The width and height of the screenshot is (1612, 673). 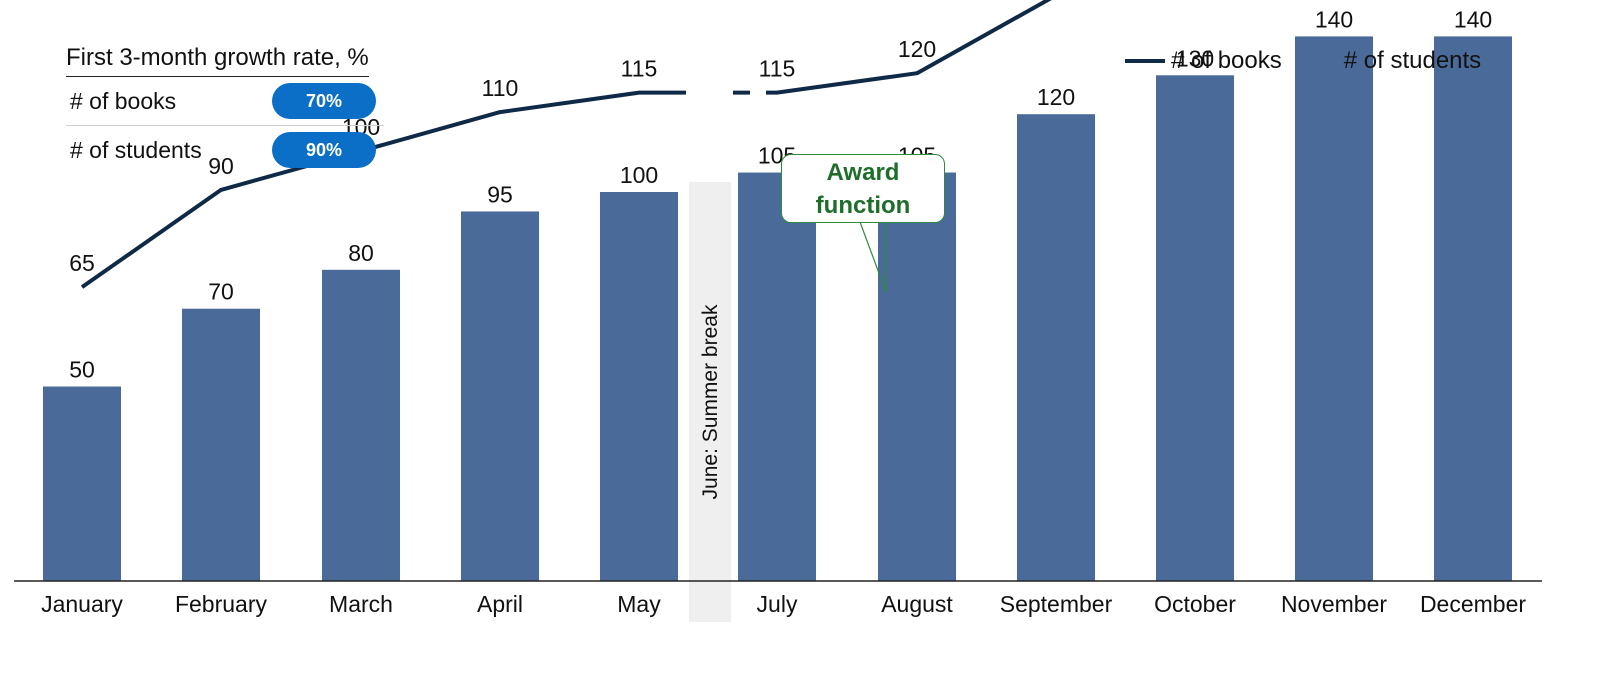 I want to click on legend-students-label: # of students, so click(x=1412, y=60).